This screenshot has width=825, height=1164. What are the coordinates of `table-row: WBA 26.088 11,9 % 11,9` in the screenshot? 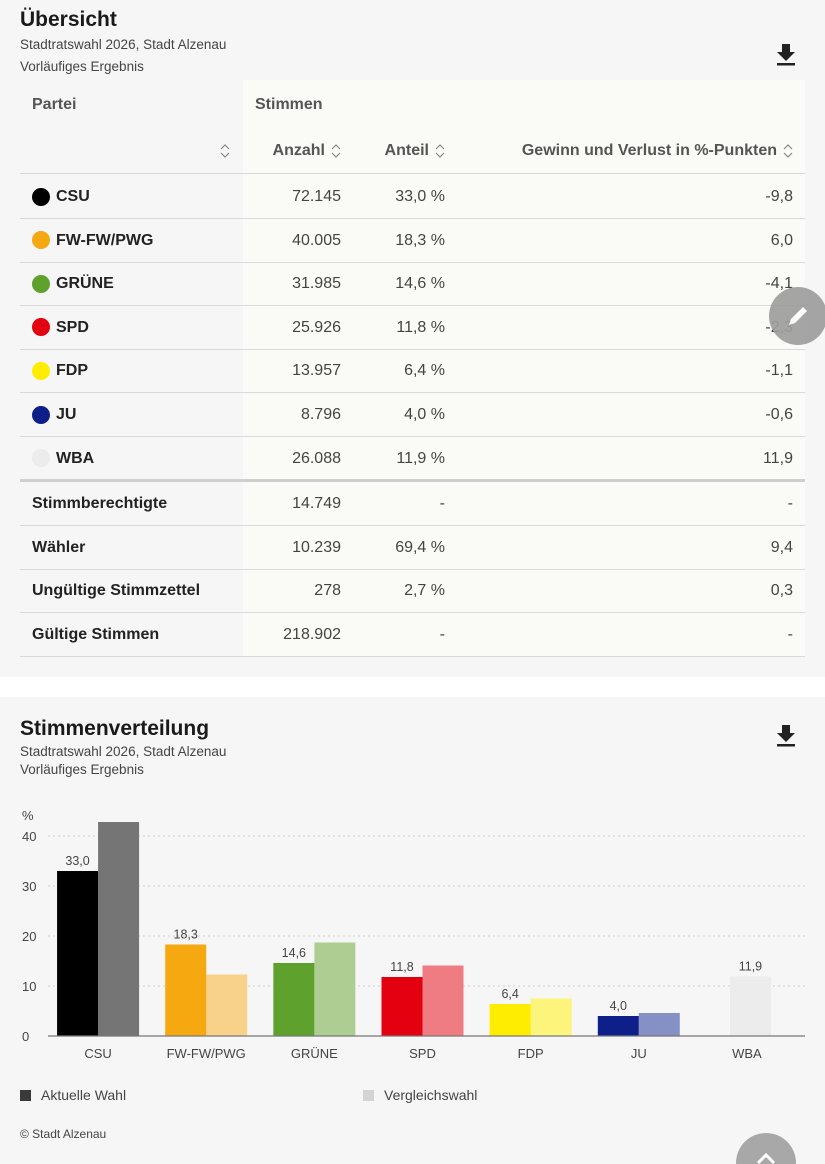 It's located at (412, 459).